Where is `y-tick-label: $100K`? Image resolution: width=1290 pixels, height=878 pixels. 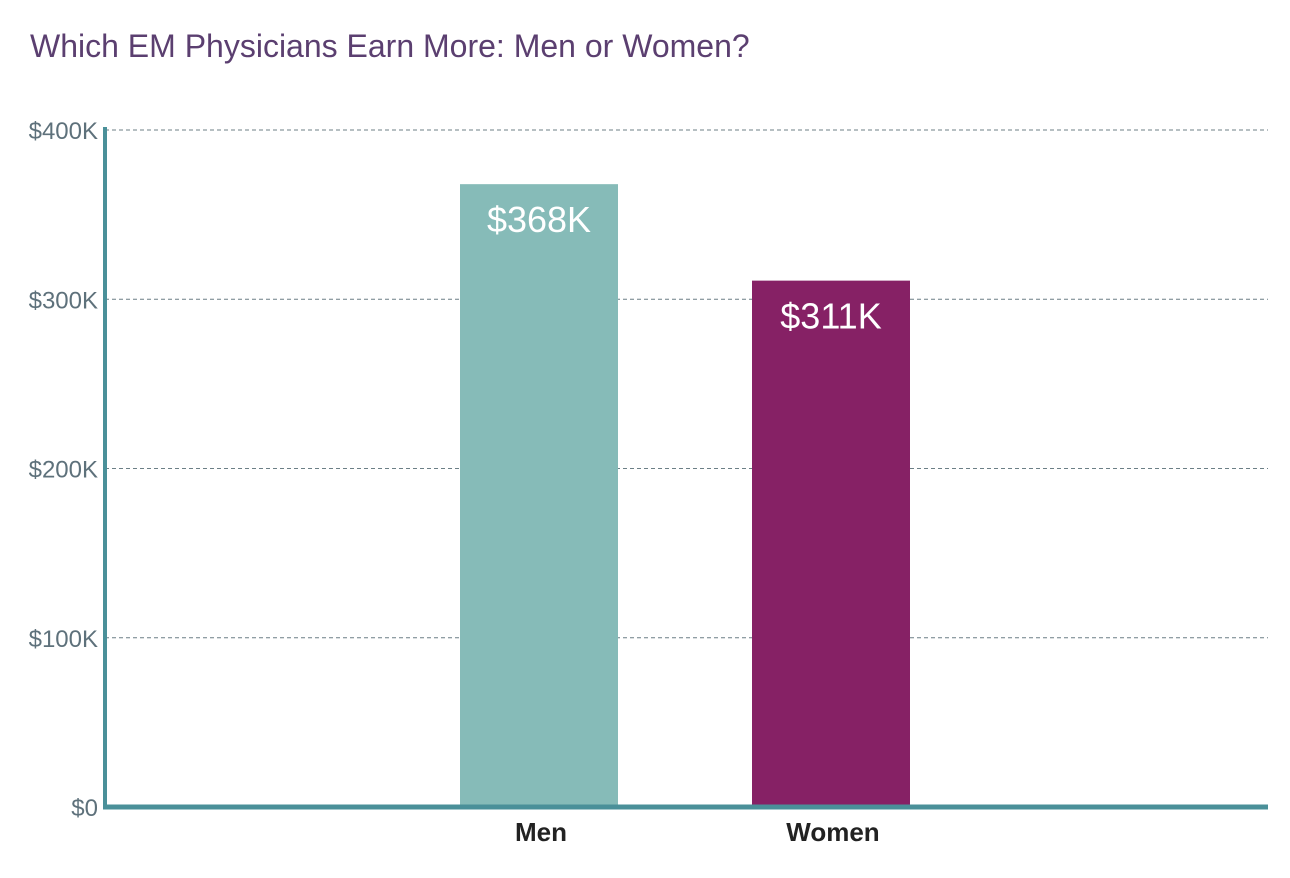
y-tick-label: $100K is located at coordinates (63, 639).